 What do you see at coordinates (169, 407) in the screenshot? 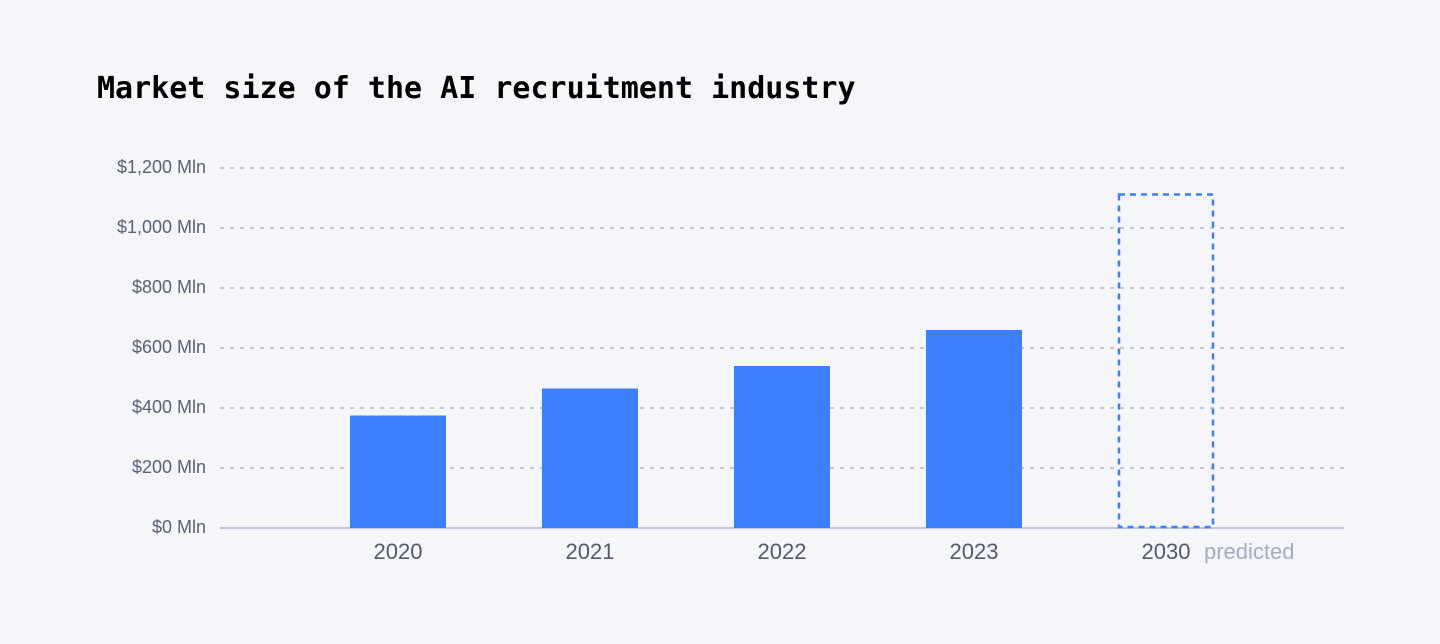
I see `y-tick-label: $400 Mln` at bounding box center [169, 407].